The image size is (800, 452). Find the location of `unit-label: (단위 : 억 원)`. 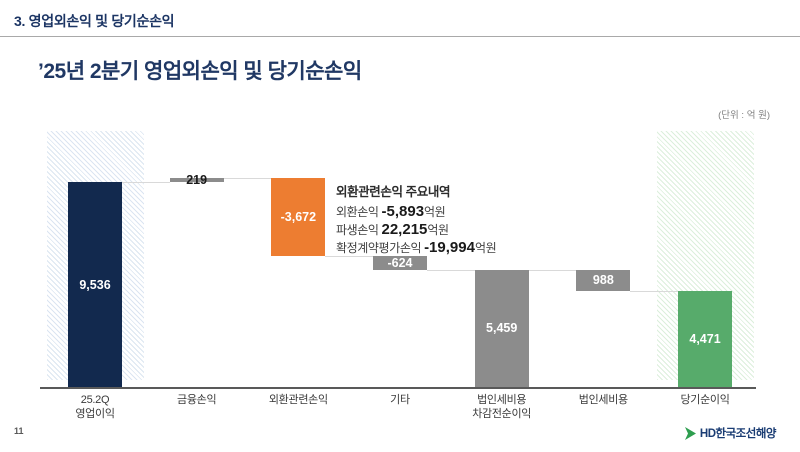

unit-label: (단위 : 억 원) is located at coordinates (744, 115).